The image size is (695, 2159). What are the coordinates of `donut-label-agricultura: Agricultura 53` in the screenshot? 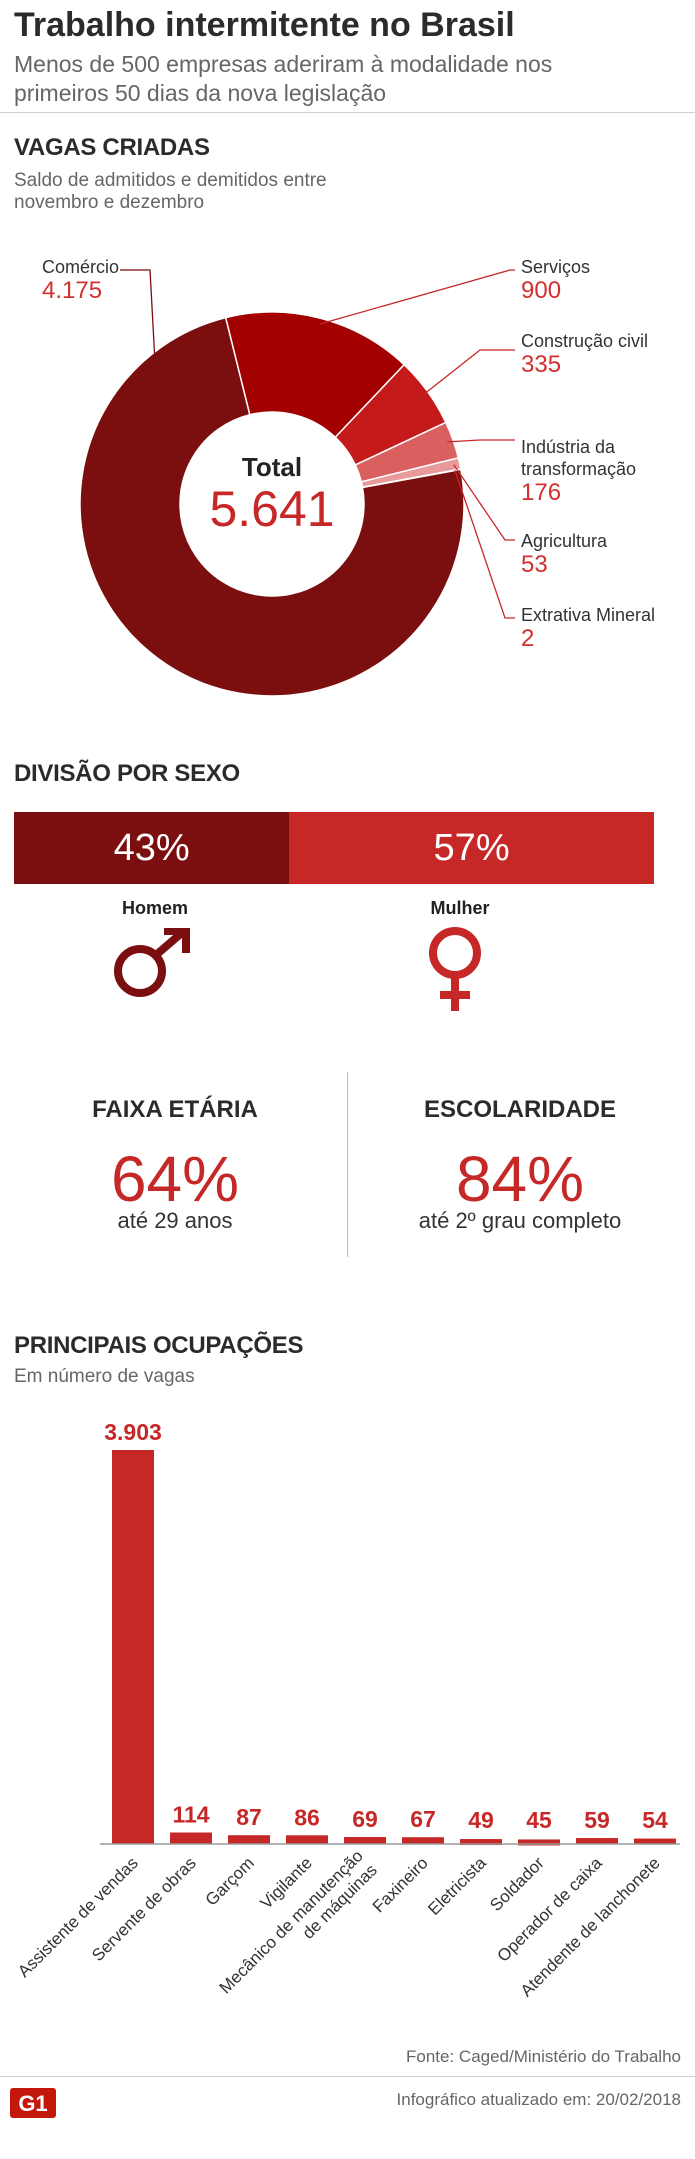 It's located at (564, 554).